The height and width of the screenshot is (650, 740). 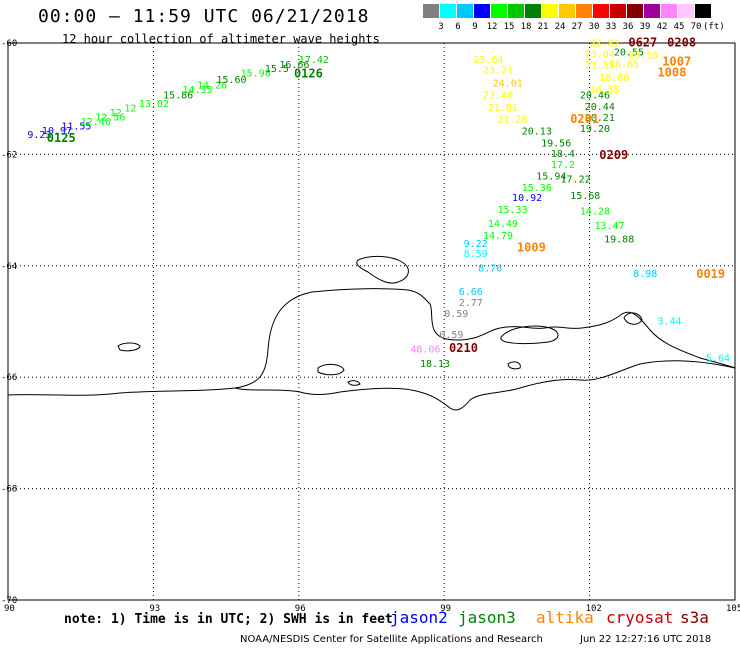 I want to click on wave-height-label: 13.47, so click(x=609, y=226).